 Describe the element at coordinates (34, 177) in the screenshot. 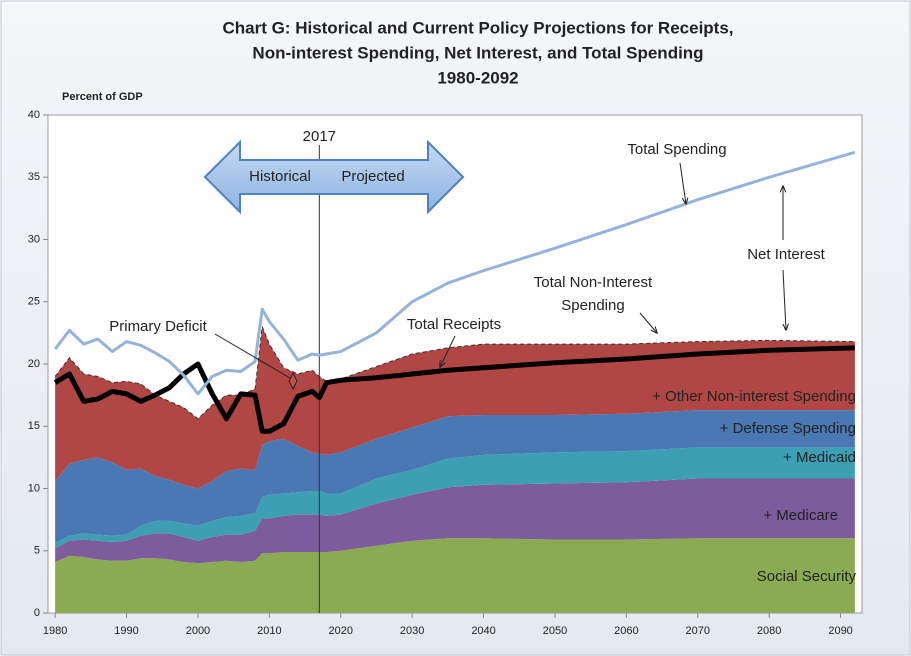

I see `y-tick-label: 35` at that location.